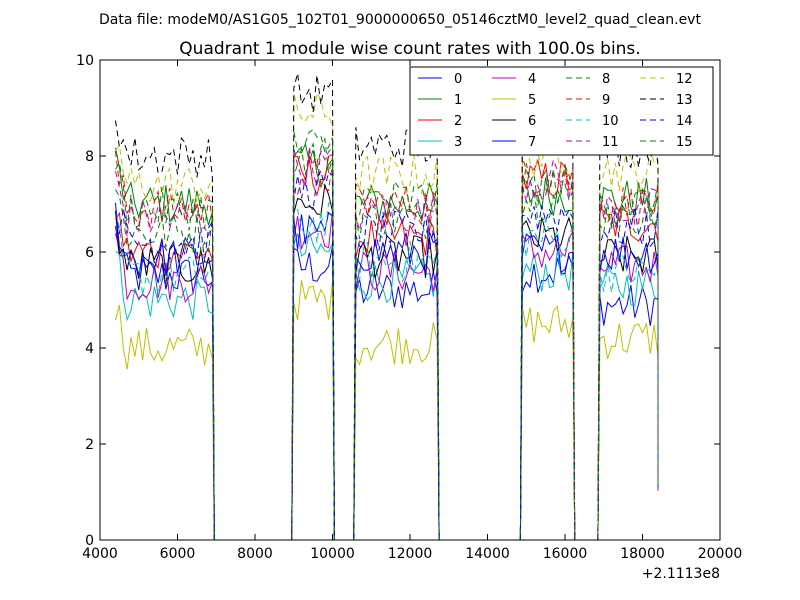  What do you see at coordinates (681, 574) in the screenshot?
I see `x-offset-label: +2.1113e8` at bounding box center [681, 574].